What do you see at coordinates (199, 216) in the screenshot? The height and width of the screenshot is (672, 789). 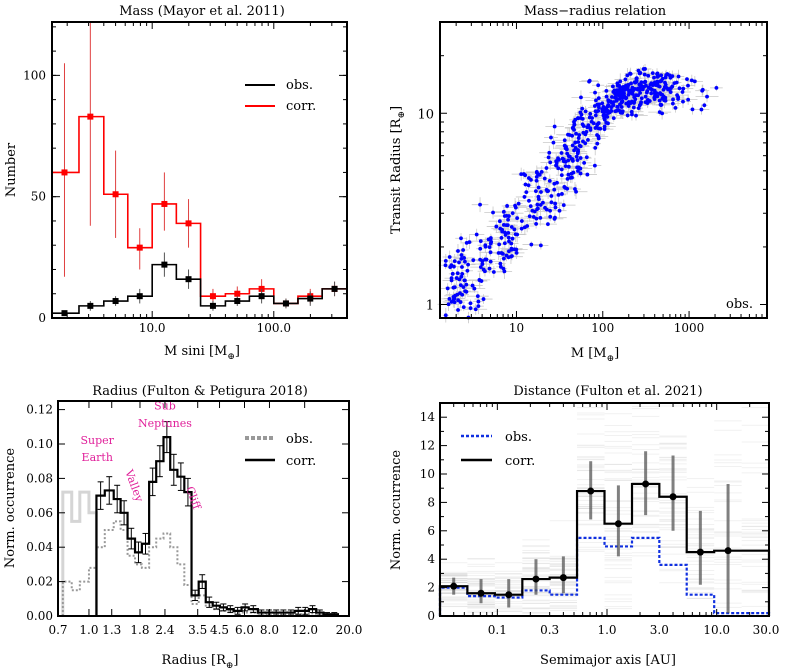 I see `mass-hist-corr` at bounding box center [199, 216].